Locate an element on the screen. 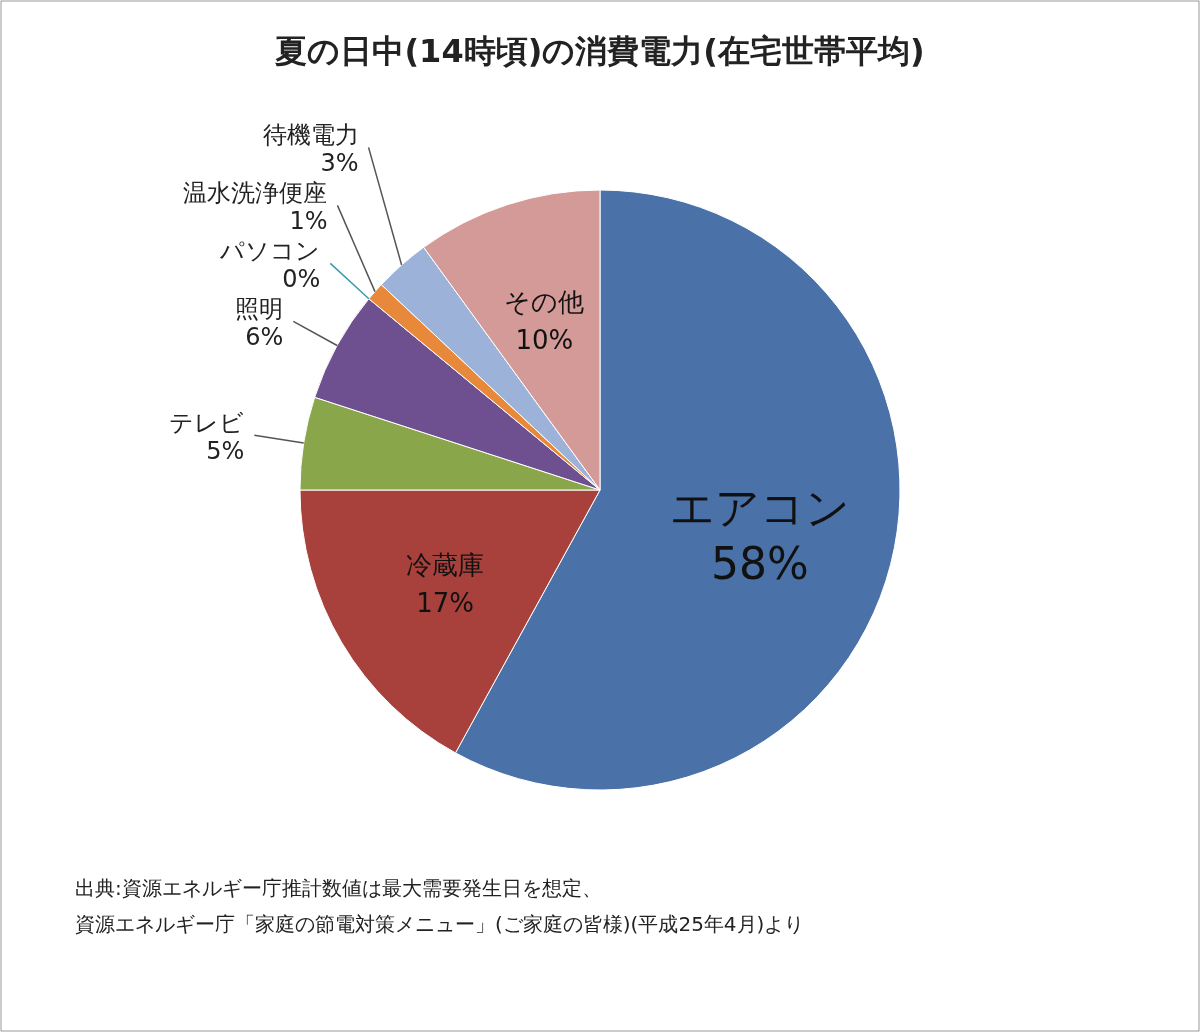  text: 資源エネルギー庁「家庭の節電対策メニュー」(ご家庭の皆様)(平成25年4月)より is located at coordinates (440, 924).